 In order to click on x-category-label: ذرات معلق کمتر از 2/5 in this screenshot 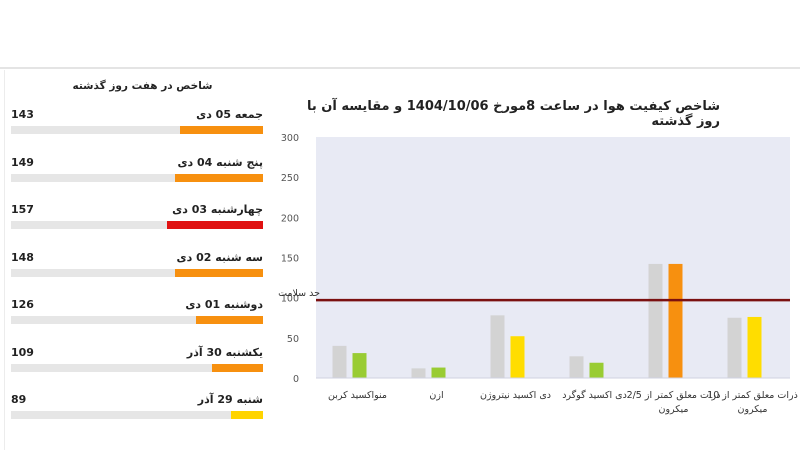, I will do `click(674, 395)`.